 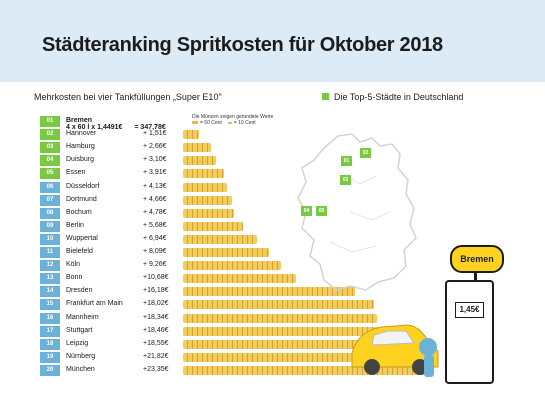 What do you see at coordinates (50, 252) in the screenshot?
I see `rank-badge: 11` at bounding box center [50, 252].